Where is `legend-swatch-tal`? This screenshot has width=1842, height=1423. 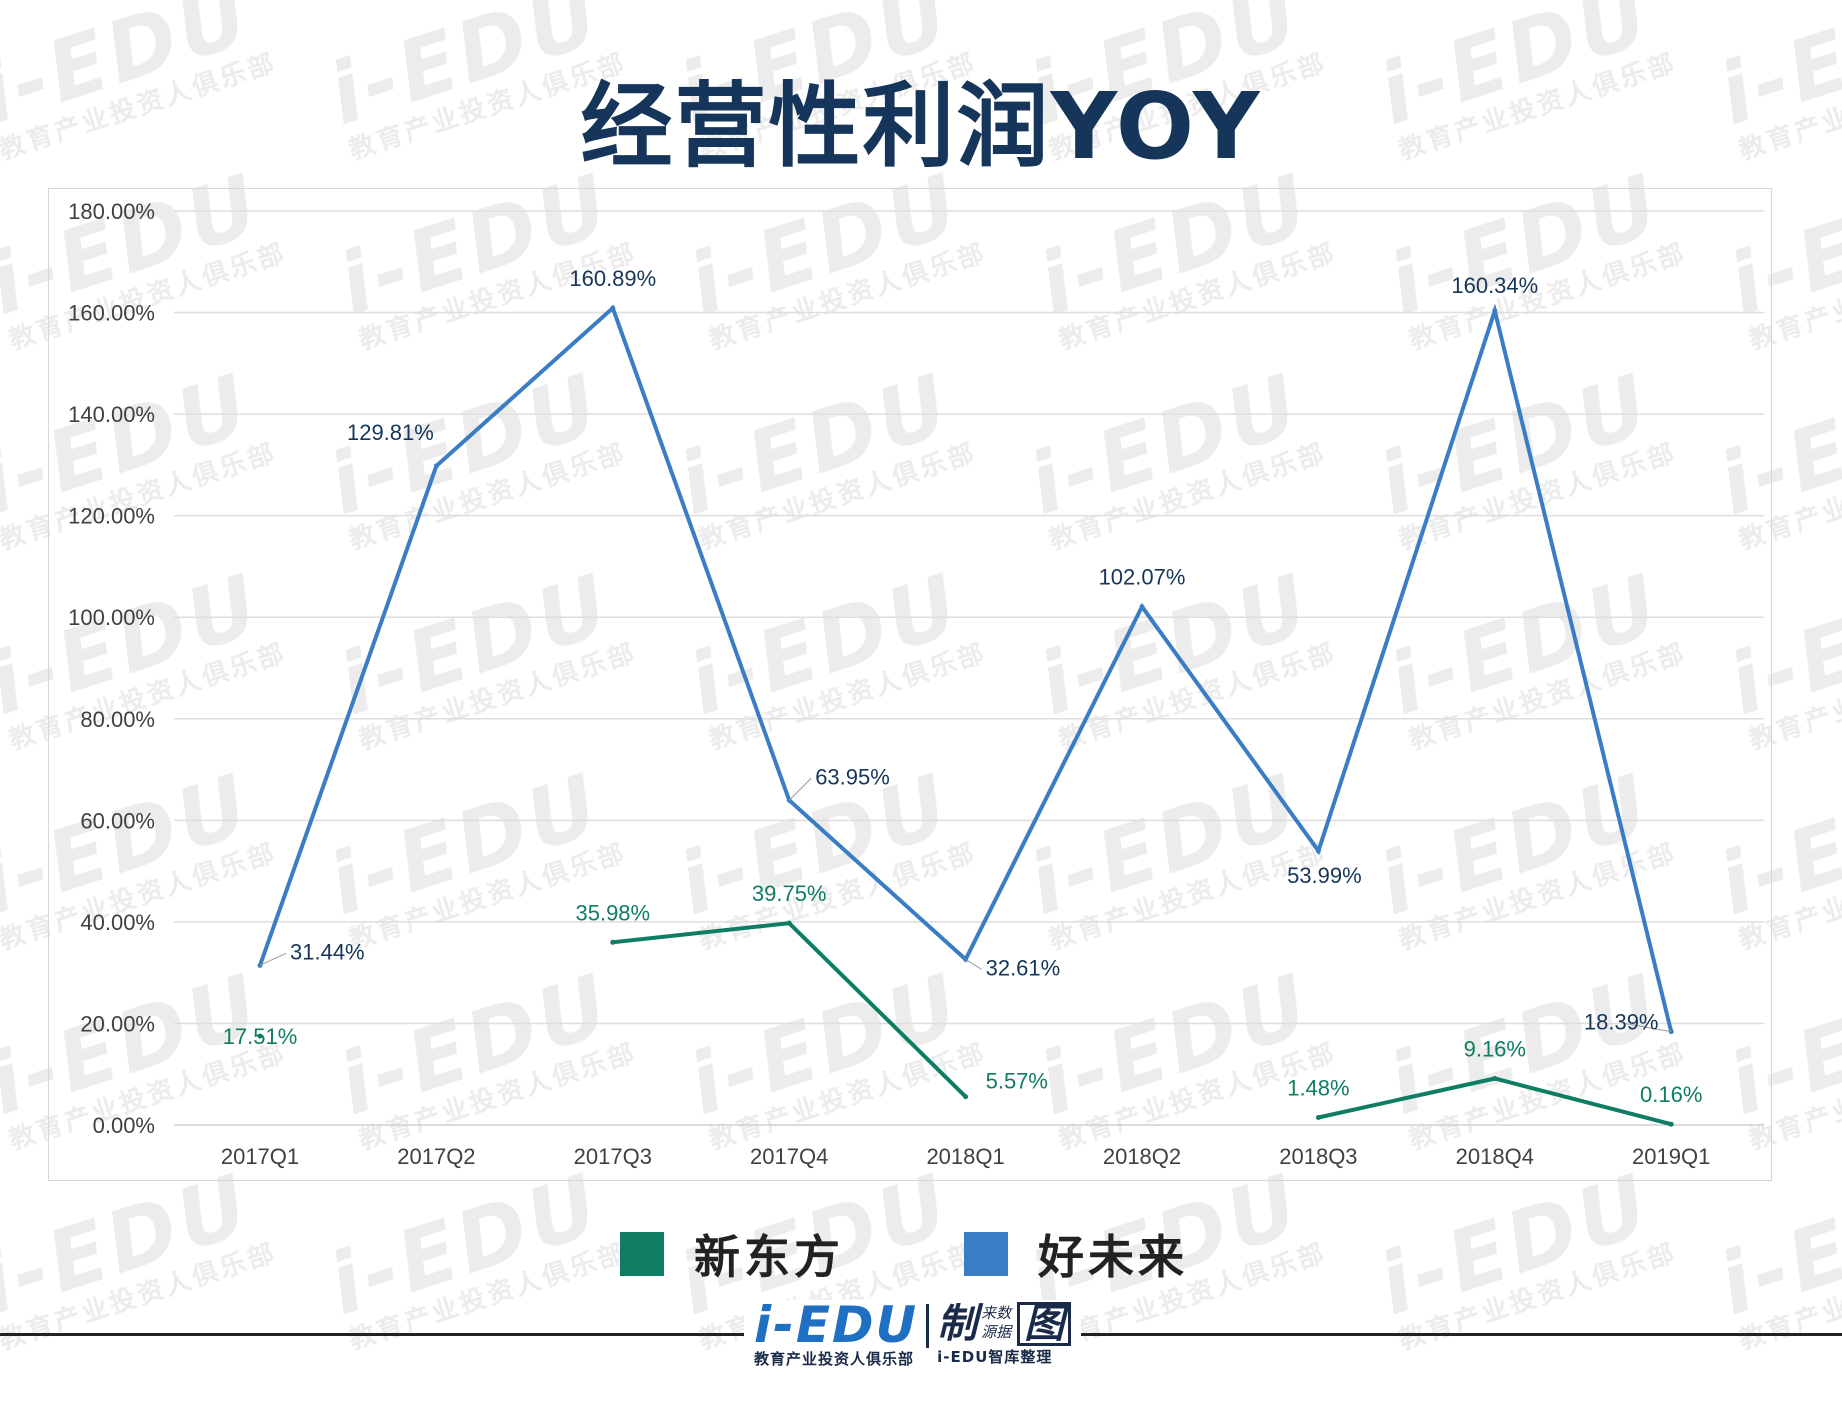
legend-swatch-tal is located at coordinates (986, 1254).